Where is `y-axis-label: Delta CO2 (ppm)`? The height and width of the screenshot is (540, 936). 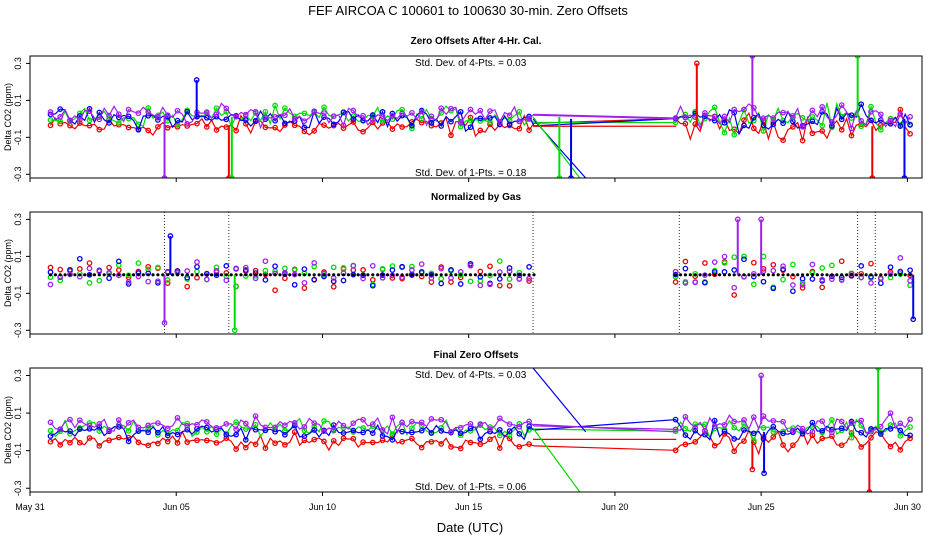 y-axis-label: Delta CO2 (ppm) is located at coordinates (8, 117).